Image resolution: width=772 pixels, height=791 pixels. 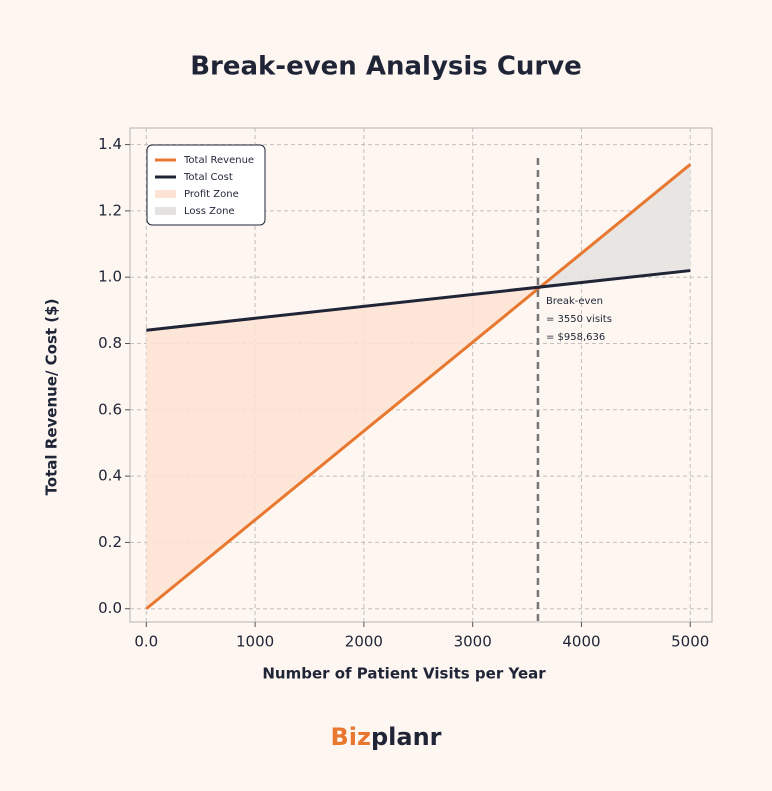 What do you see at coordinates (574, 301) in the screenshot?
I see `annotation: Break-even` at bounding box center [574, 301].